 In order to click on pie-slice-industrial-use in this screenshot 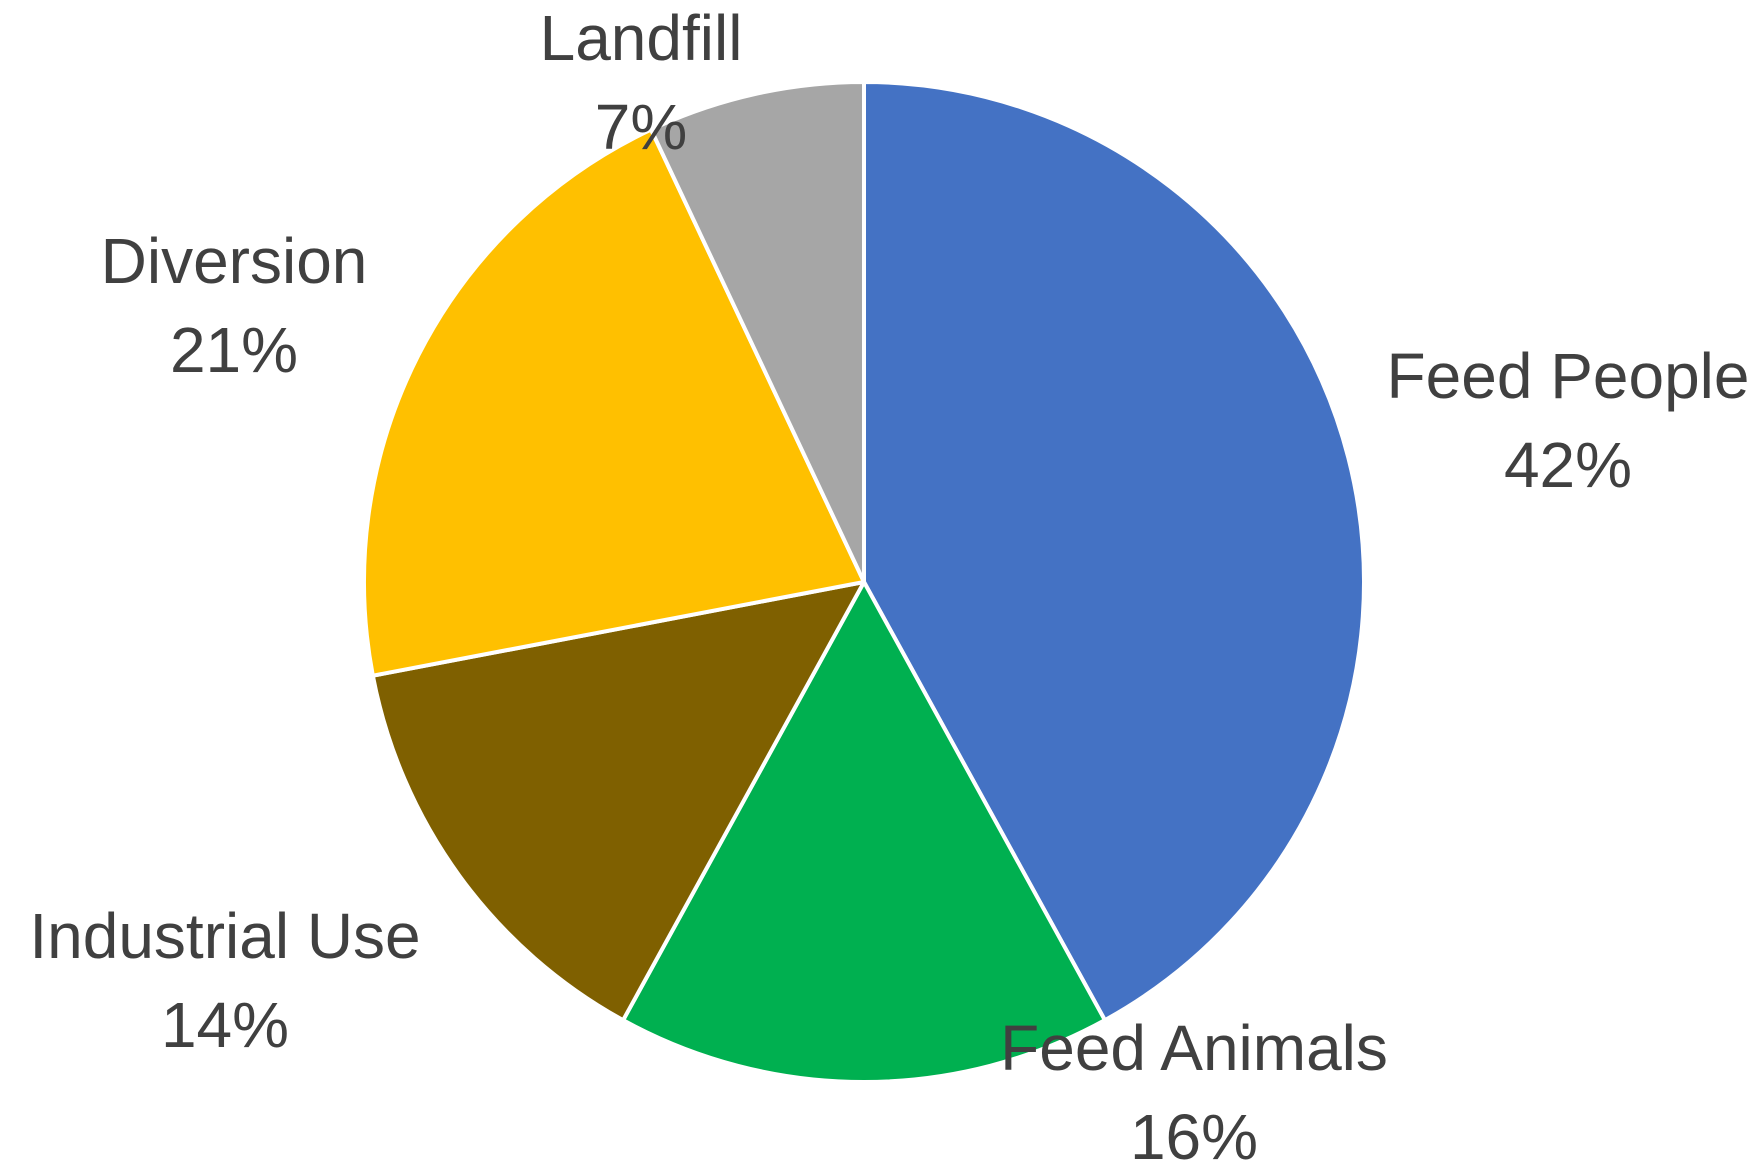, I will do `click(618, 801)`.